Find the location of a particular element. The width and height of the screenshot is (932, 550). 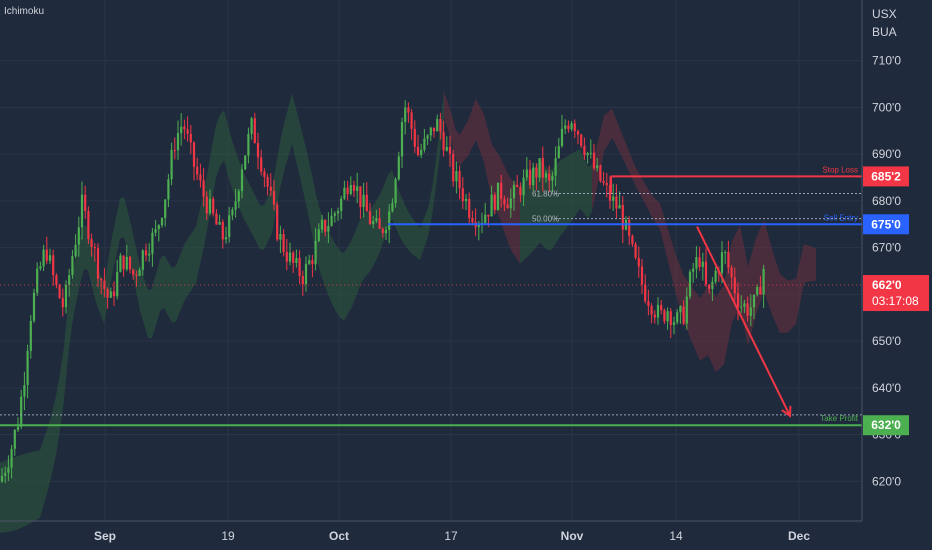

x-tick-label: 17 is located at coordinates (451, 536).